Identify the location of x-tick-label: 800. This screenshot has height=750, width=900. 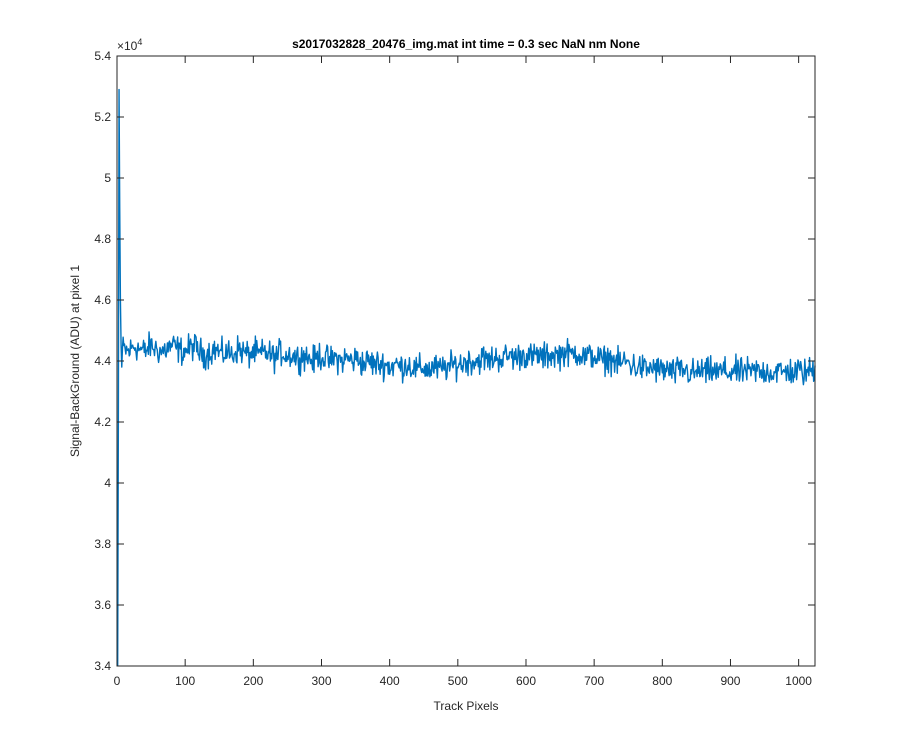
(662, 681).